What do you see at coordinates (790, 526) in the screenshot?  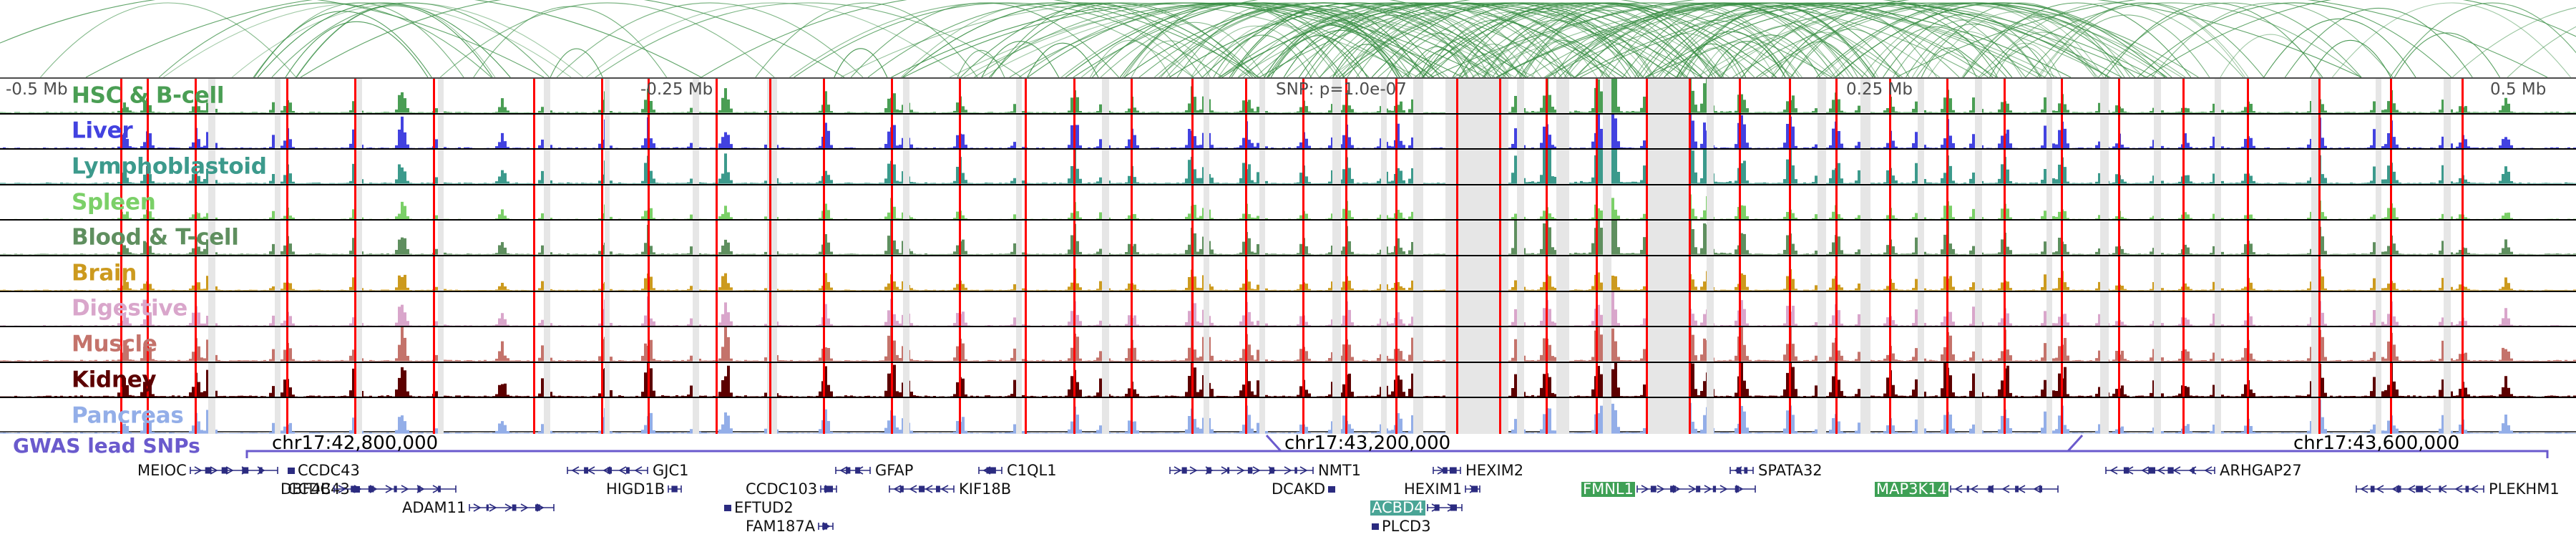 I see `gene-model: FAM187A` at bounding box center [790, 526].